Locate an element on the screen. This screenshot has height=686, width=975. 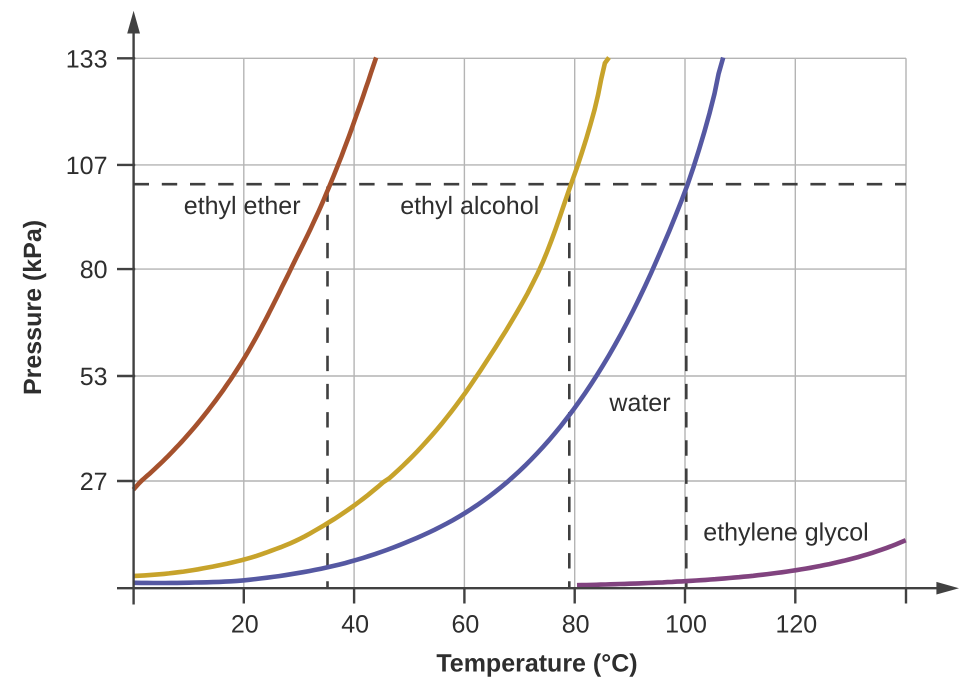
svg-text: Temperature (°C) is located at coordinates (536, 663).